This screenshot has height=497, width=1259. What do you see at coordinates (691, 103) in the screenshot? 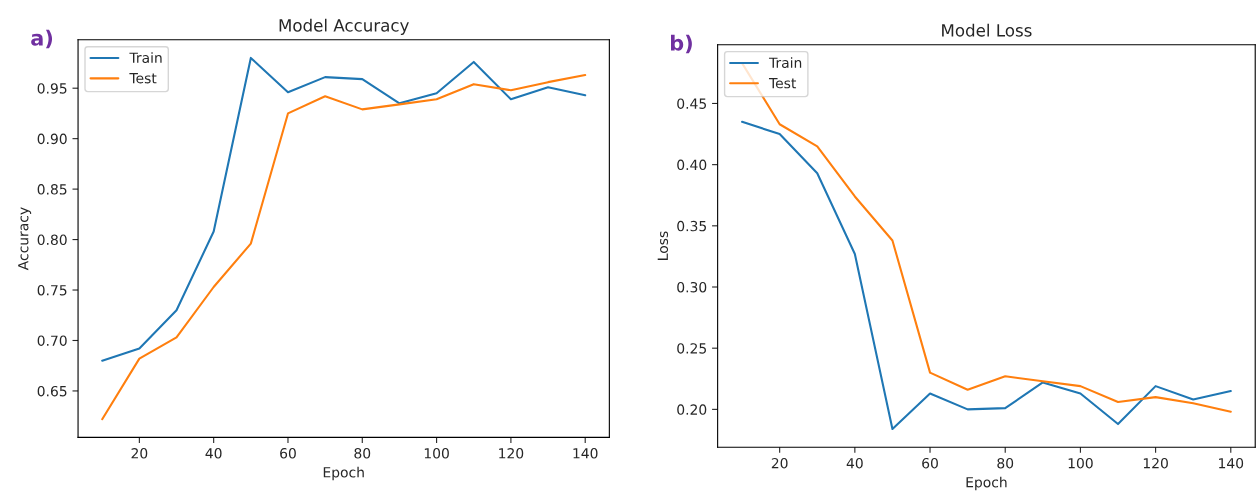
I see `y-tick-label: 0.45` at bounding box center [691, 103].